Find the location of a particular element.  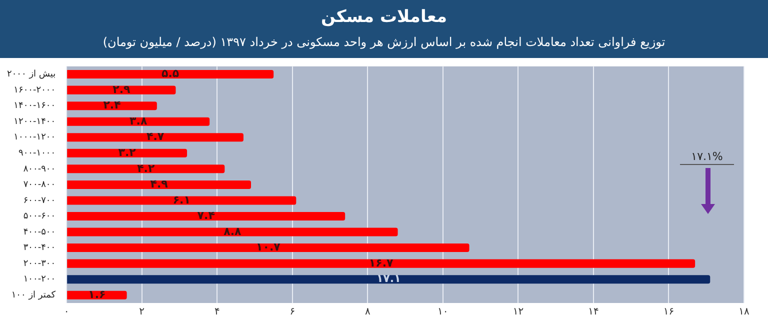

x-tick-label: ۱۲ is located at coordinates (518, 312).